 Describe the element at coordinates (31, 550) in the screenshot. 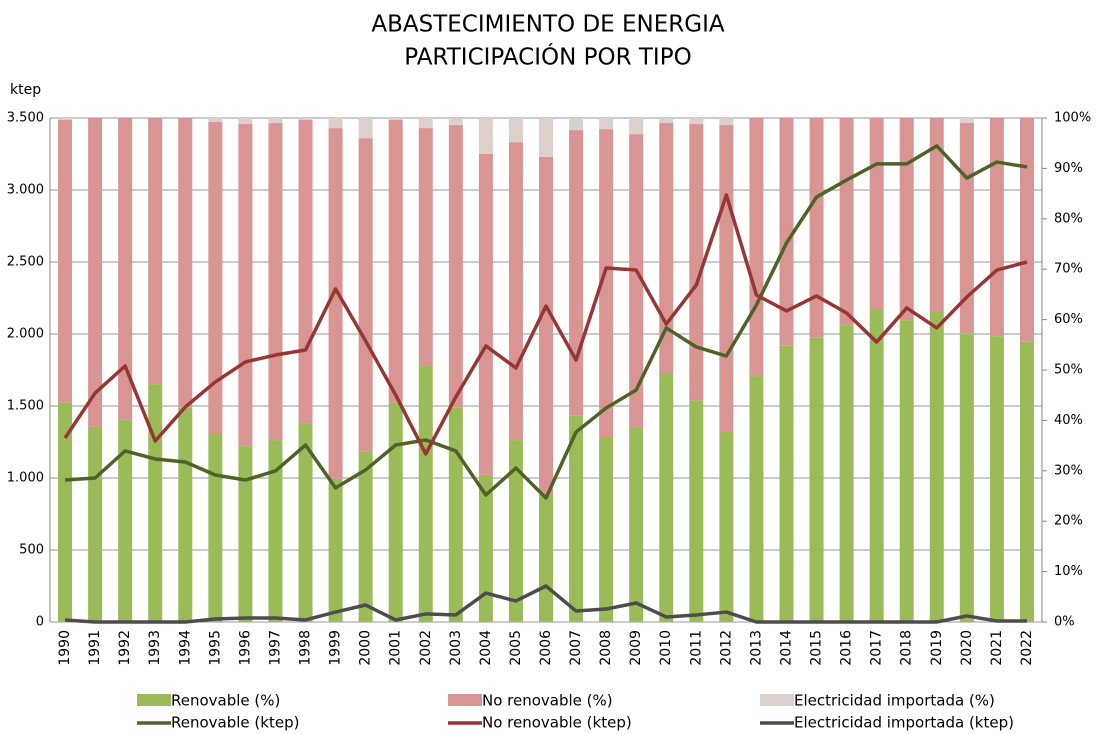

I see `y-tick-label: 500` at that location.